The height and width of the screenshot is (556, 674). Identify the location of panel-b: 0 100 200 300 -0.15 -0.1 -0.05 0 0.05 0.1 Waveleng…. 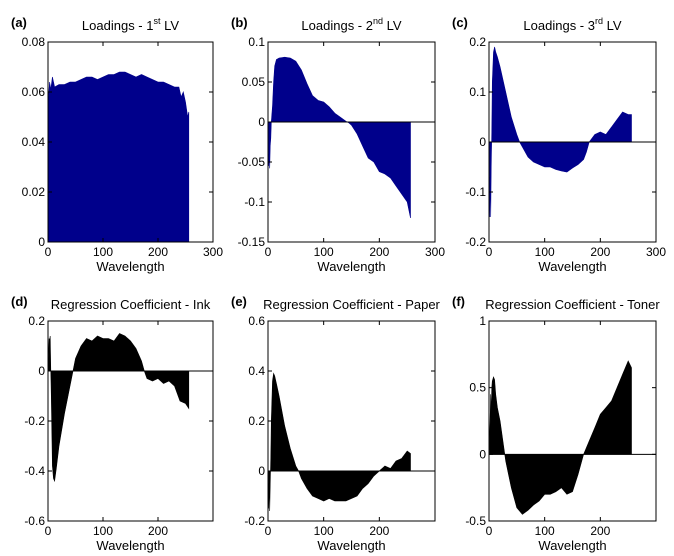
(338, 144).